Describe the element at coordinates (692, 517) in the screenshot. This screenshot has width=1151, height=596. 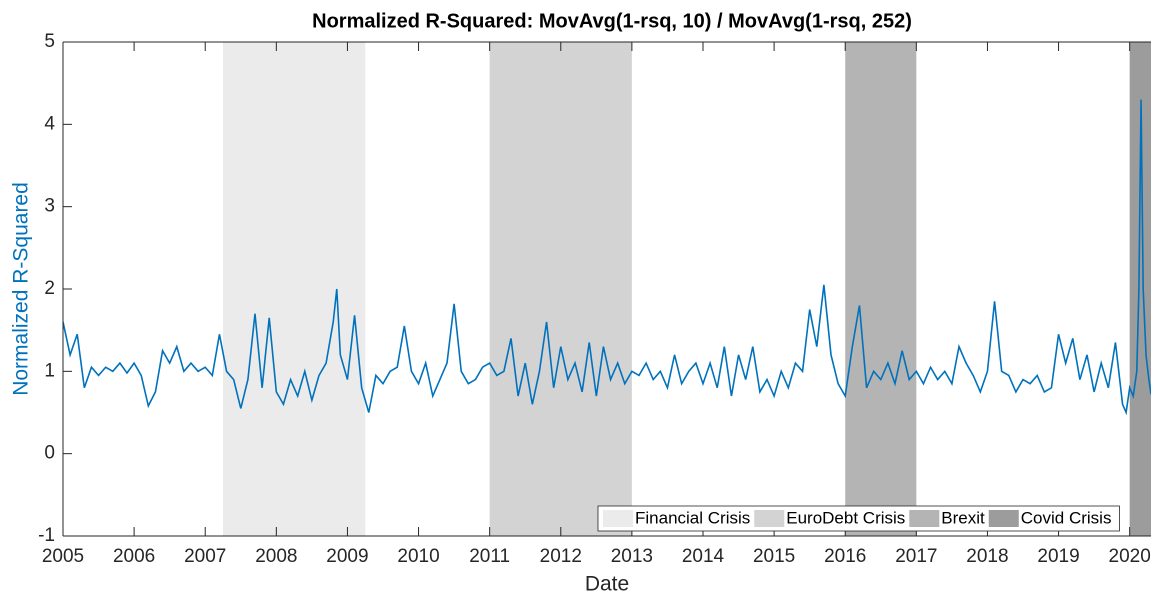
I see `legend-label: Financial Crisis` at that location.